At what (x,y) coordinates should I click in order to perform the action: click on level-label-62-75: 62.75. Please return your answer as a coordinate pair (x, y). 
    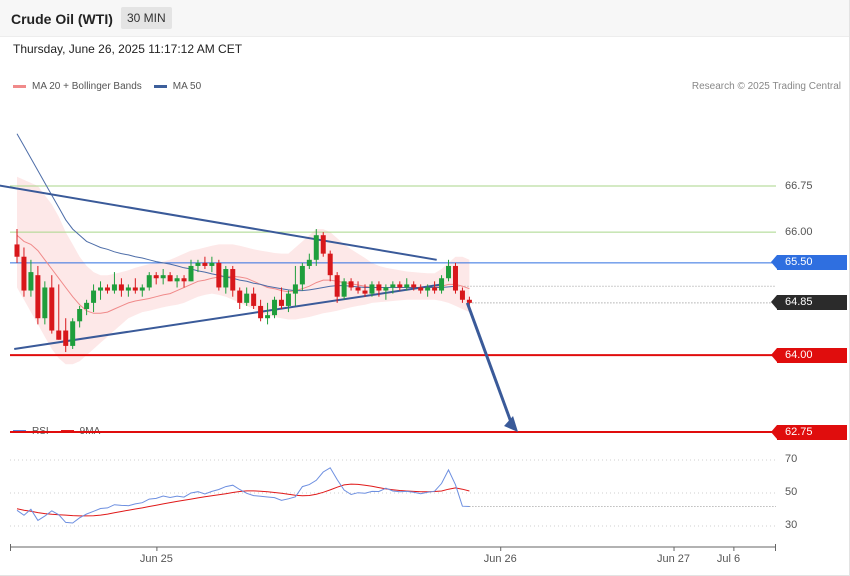
    Looking at the image, I should click on (809, 432).